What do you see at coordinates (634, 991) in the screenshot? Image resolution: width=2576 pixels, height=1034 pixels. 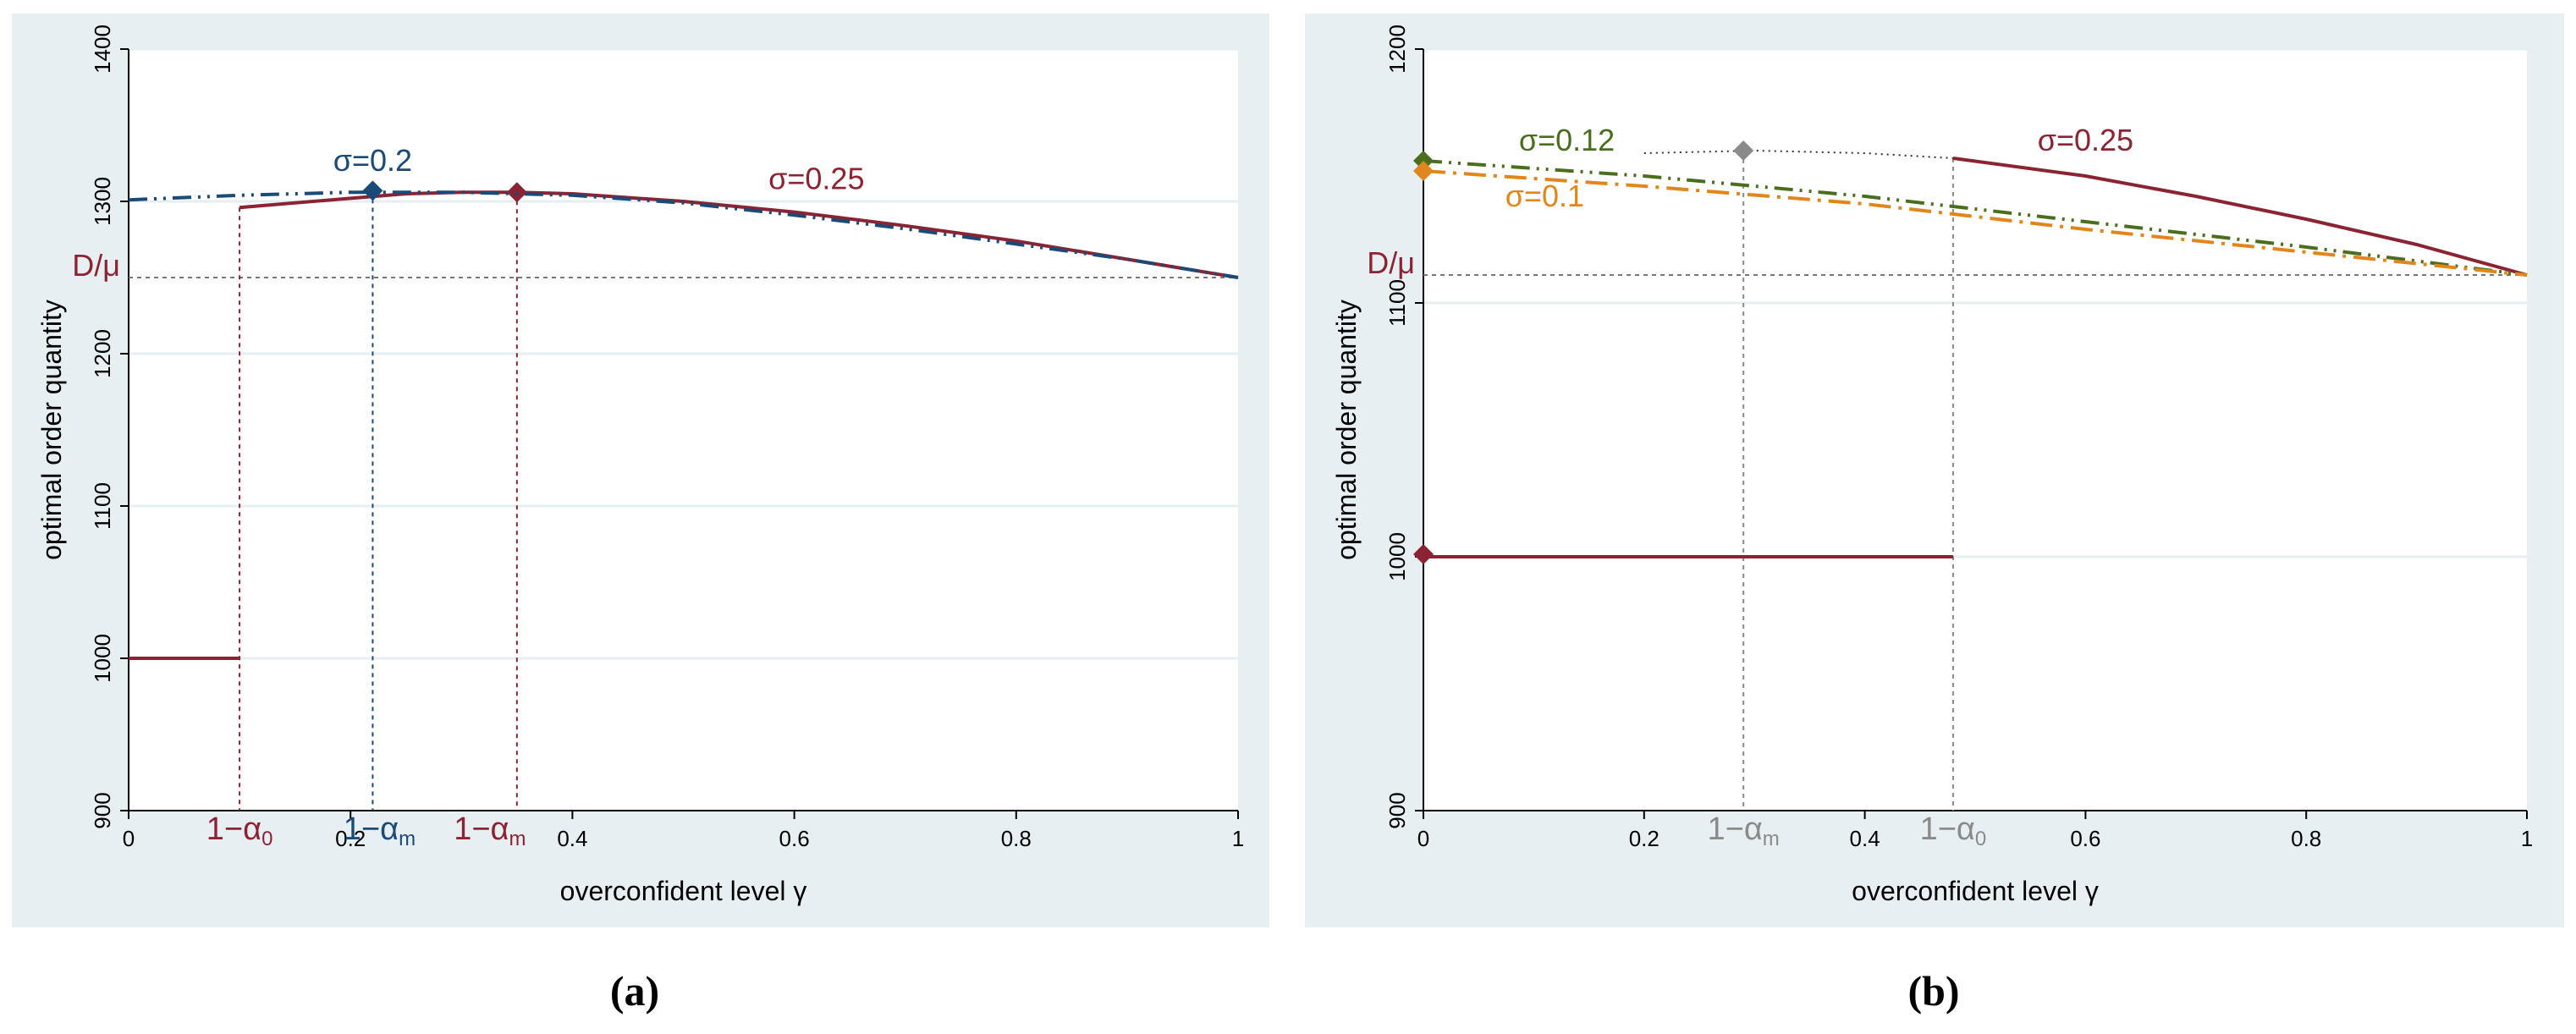 I see `caption-a: (a)` at bounding box center [634, 991].